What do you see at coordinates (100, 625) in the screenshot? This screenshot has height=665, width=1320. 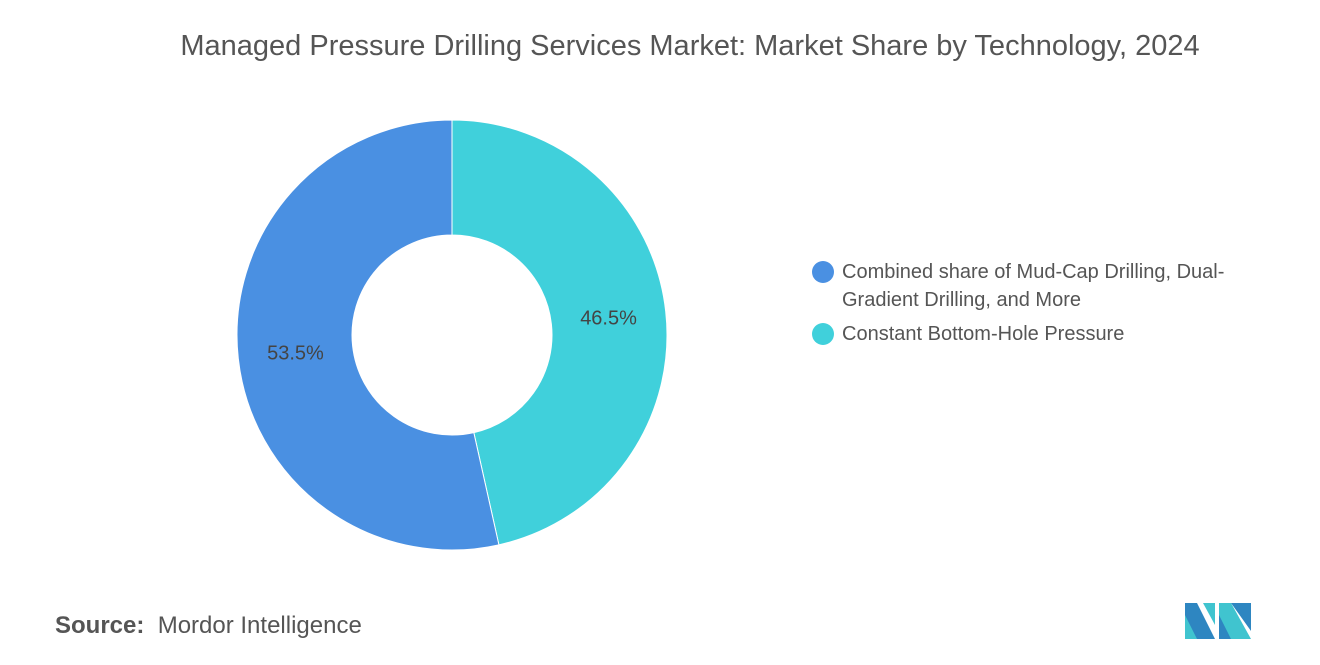 I see `source-label: Source:` at bounding box center [100, 625].